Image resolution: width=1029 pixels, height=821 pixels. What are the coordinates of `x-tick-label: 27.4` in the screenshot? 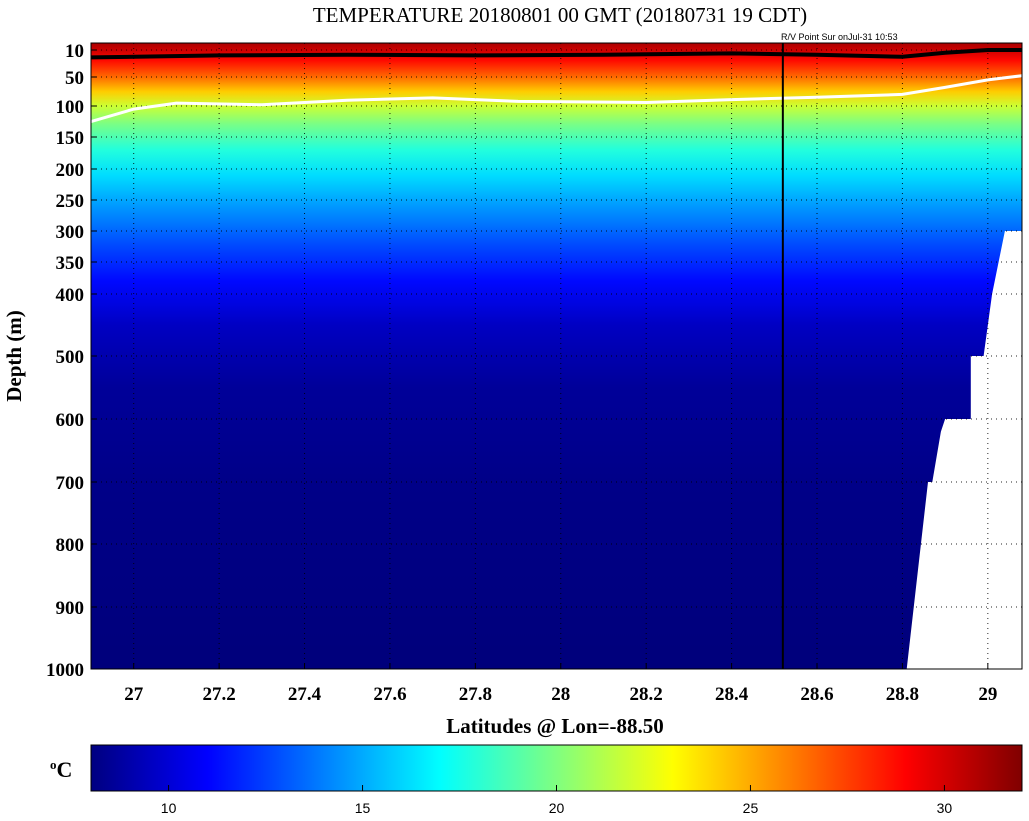 It's located at (305, 694).